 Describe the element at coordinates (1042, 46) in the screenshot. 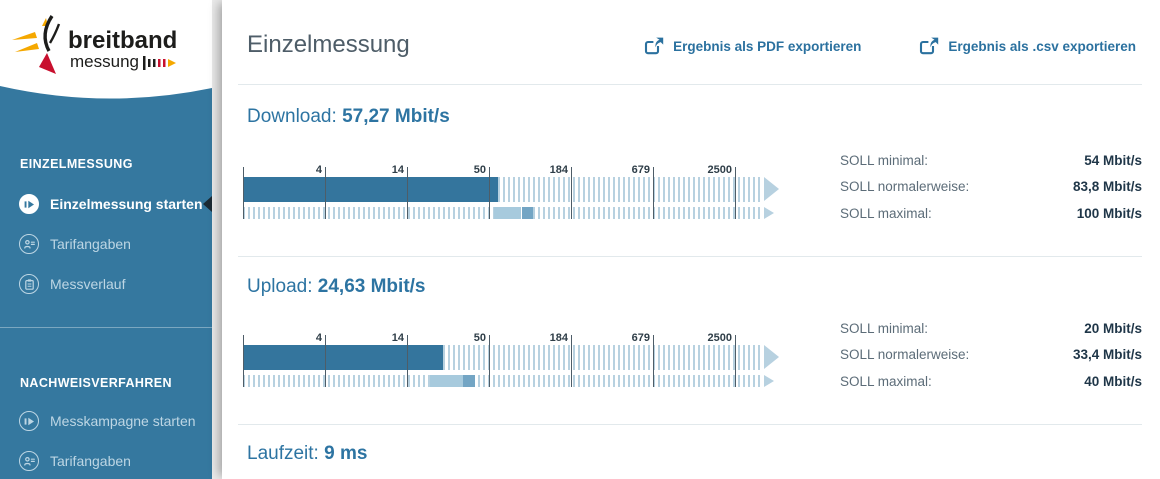

I see `export-csv-label: Ergebnis als .csv exportieren` at that location.